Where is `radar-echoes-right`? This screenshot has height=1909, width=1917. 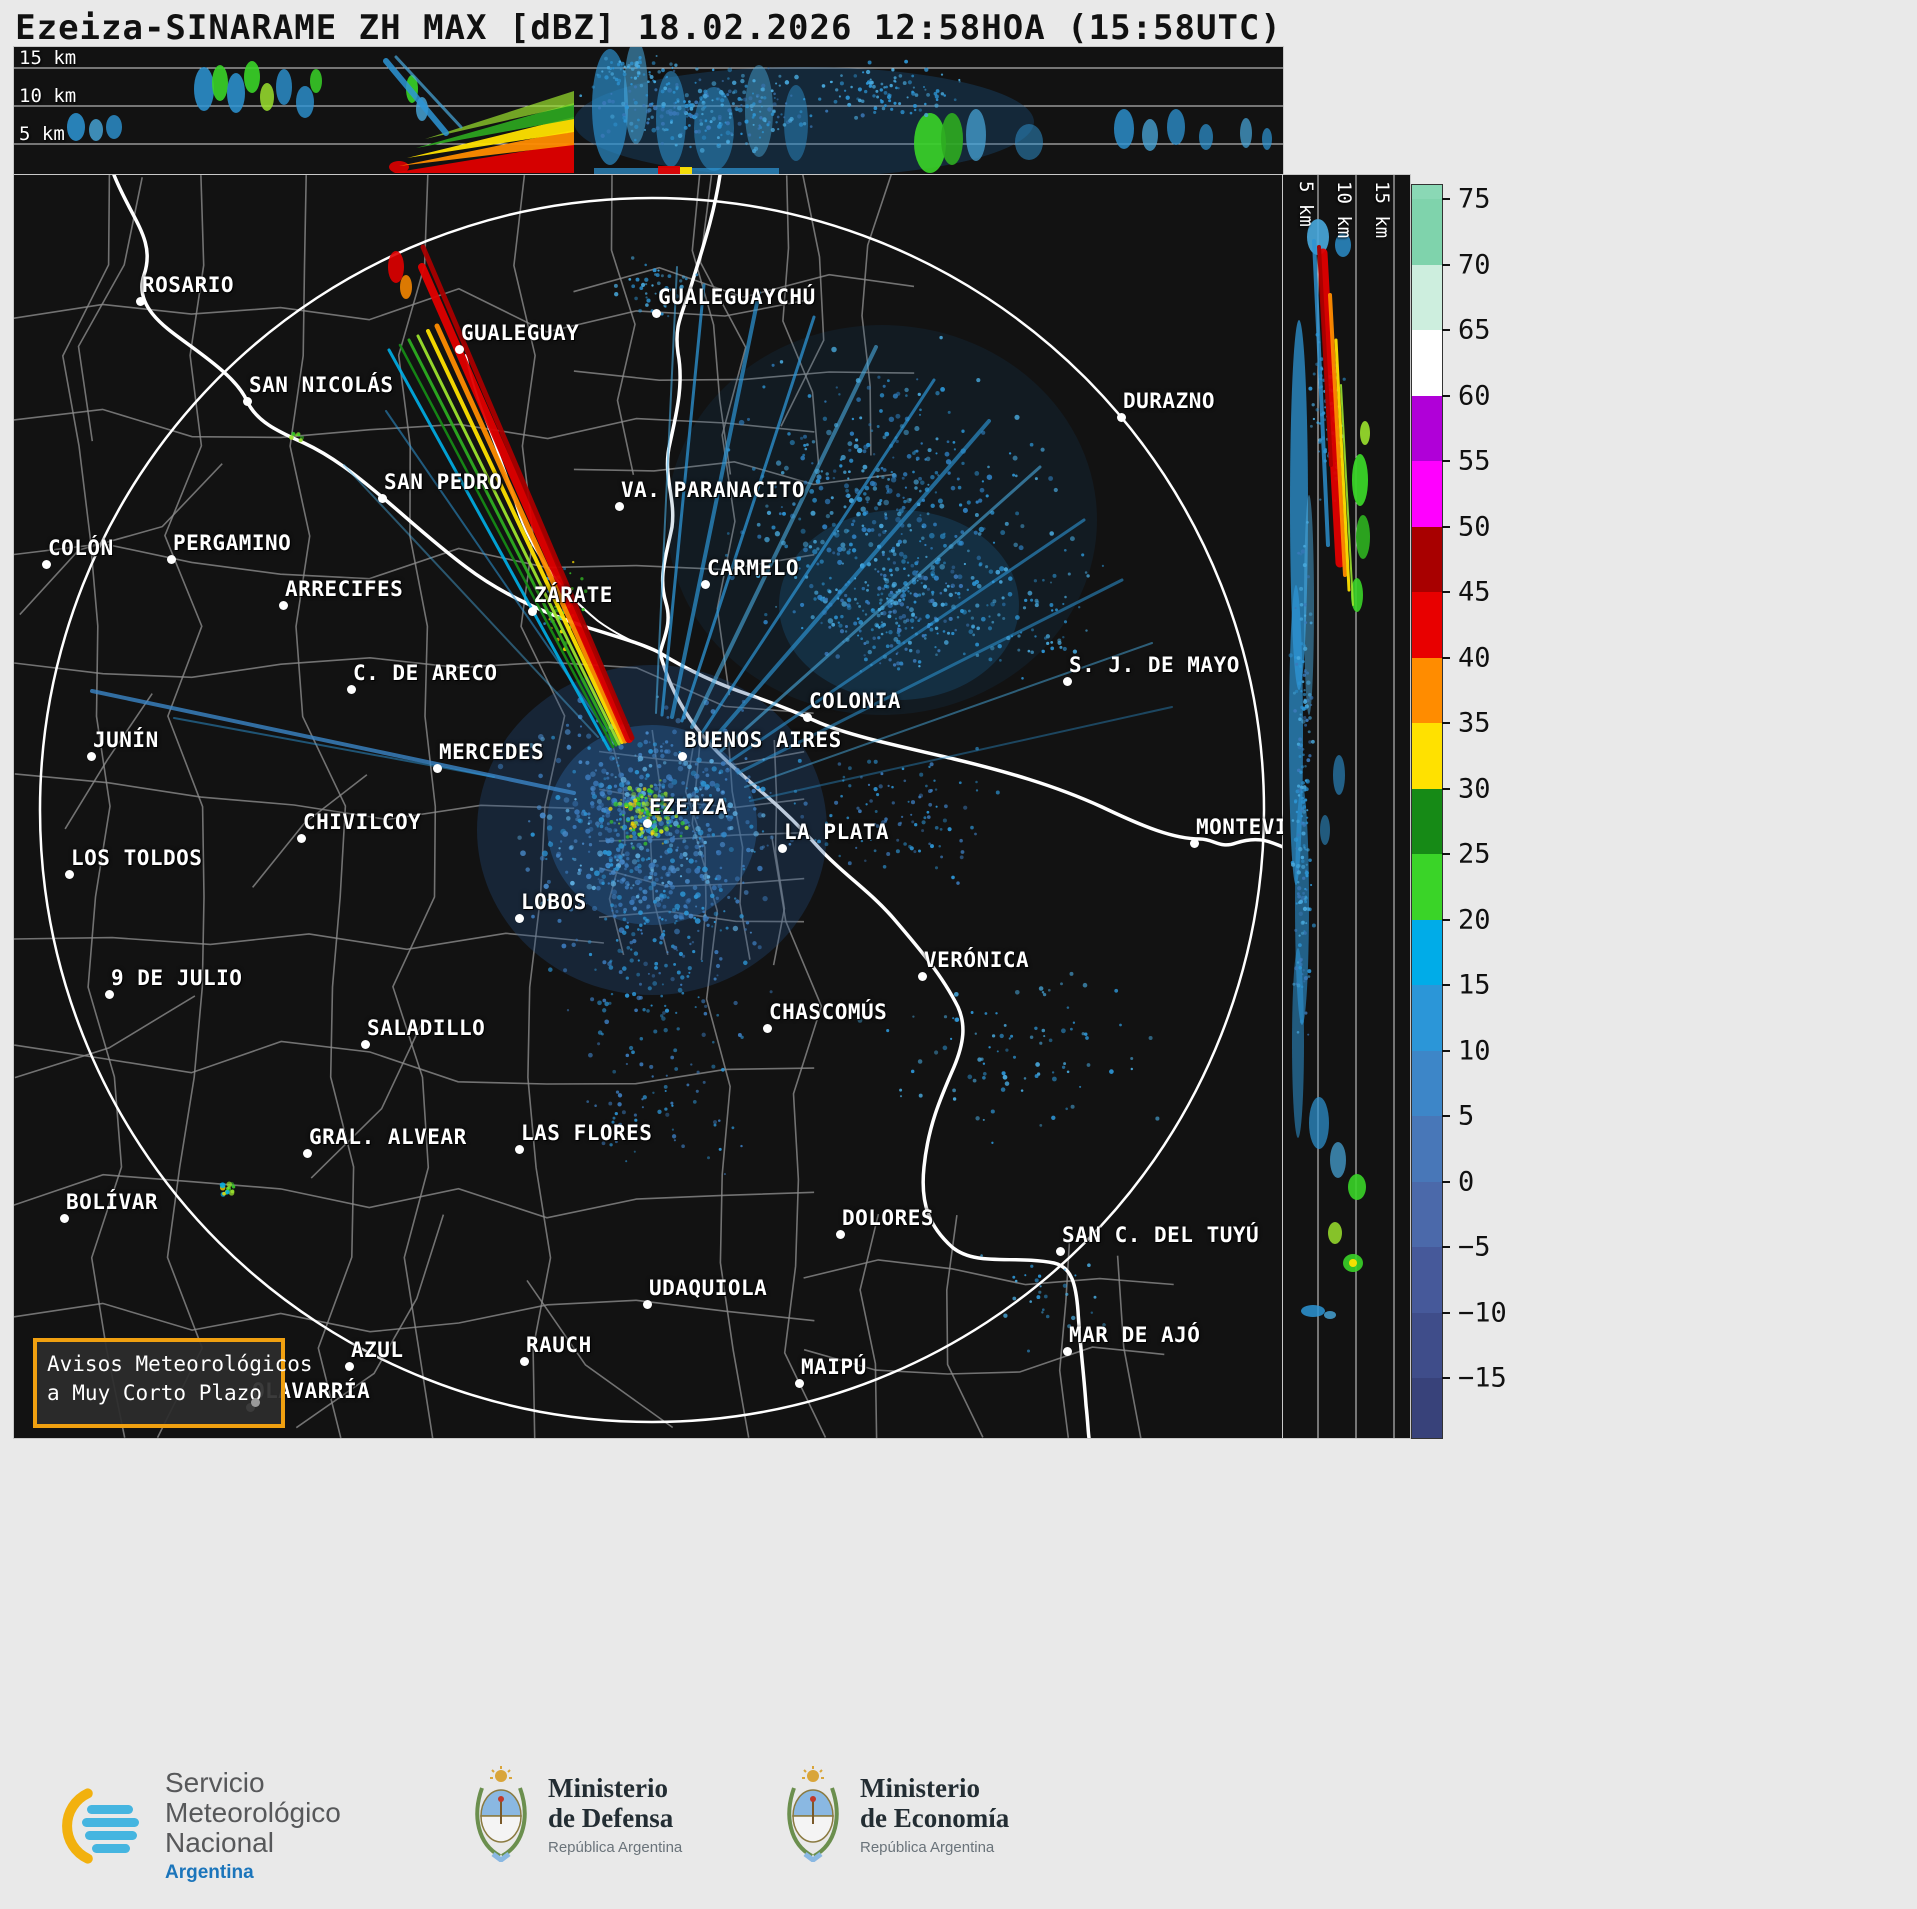
radar-echoes-right is located at coordinates (1329, 769).